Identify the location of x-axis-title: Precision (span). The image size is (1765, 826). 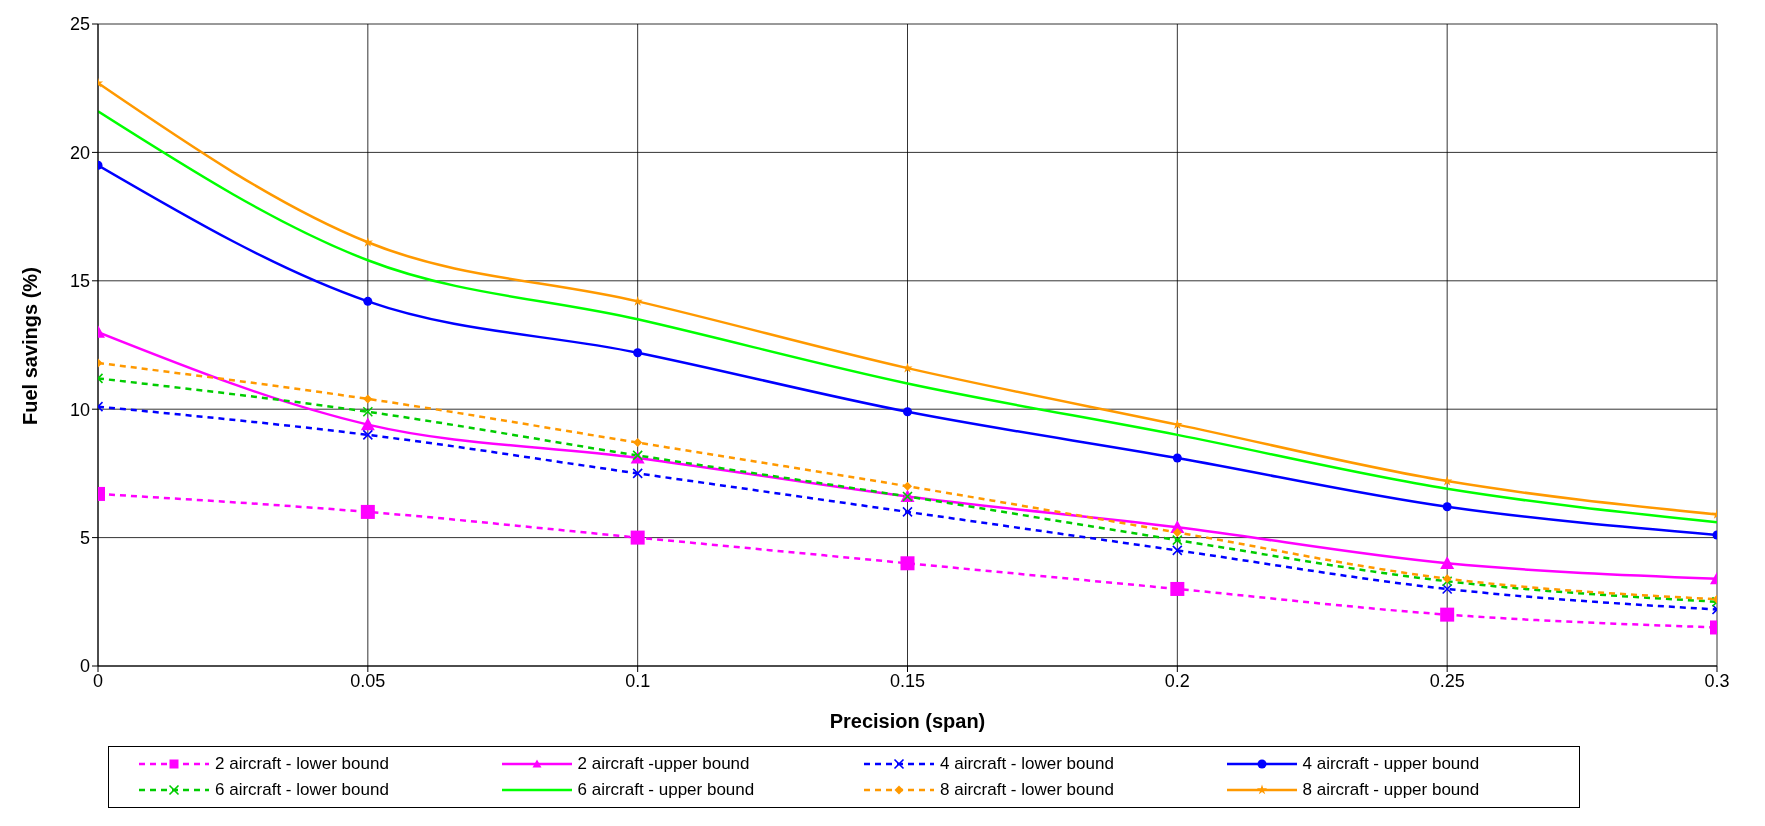
(907, 721).